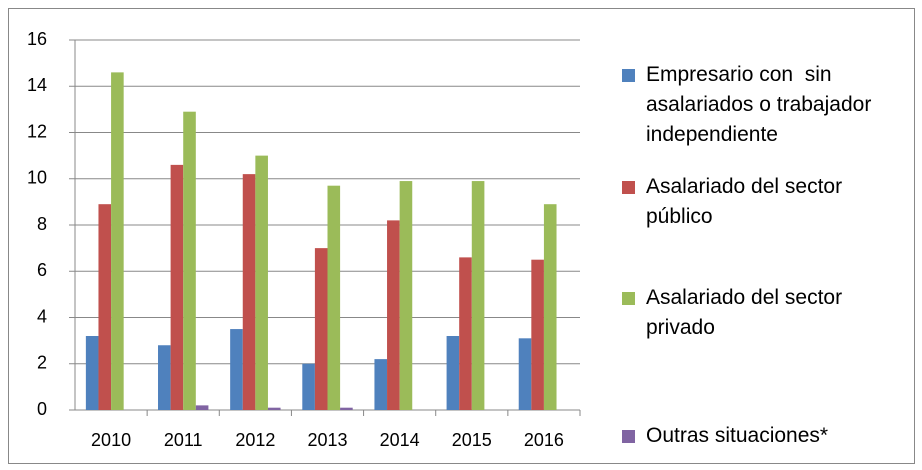  Describe the element at coordinates (400, 440) in the screenshot. I see `x-tick-label: 2014` at that location.